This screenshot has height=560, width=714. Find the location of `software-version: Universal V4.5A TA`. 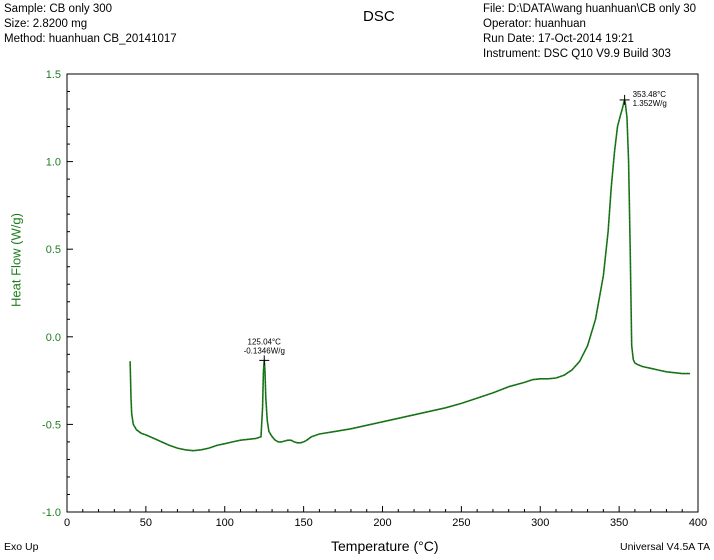

software-version: Universal V4.5A TA is located at coordinates (665, 547).